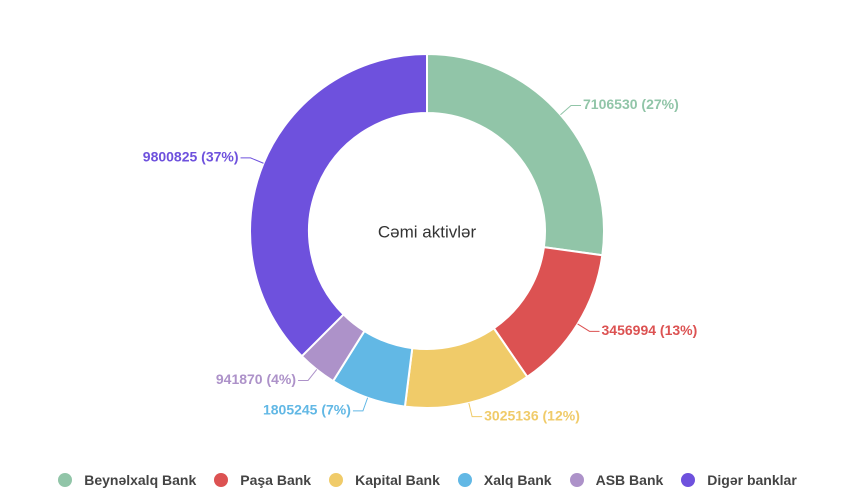  Describe the element at coordinates (256, 379) in the screenshot. I see `data-label: 941870 (4%)` at that location.